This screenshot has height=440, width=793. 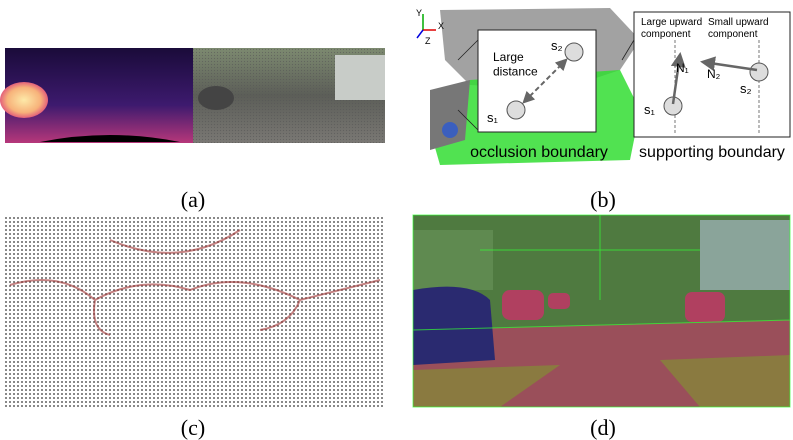 What do you see at coordinates (729, 64) in the screenshot?
I see `normal-n2` at bounding box center [729, 64].